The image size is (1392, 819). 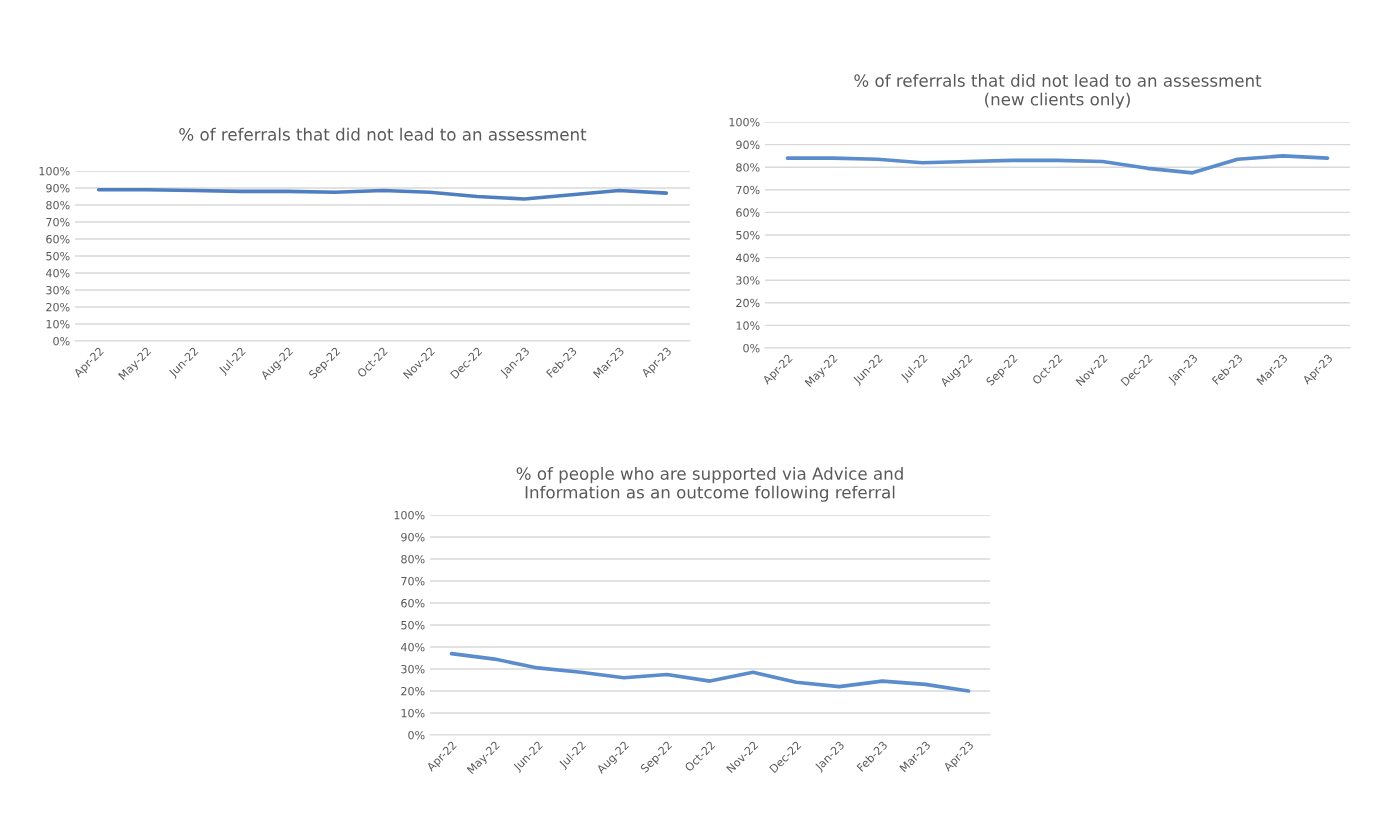 What do you see at coordinates (1058, 91) in the screenshot?
I see `chart-title: % of referrals that did not lead to an assessment (new clients only)` at bounding box center [1058, 91].